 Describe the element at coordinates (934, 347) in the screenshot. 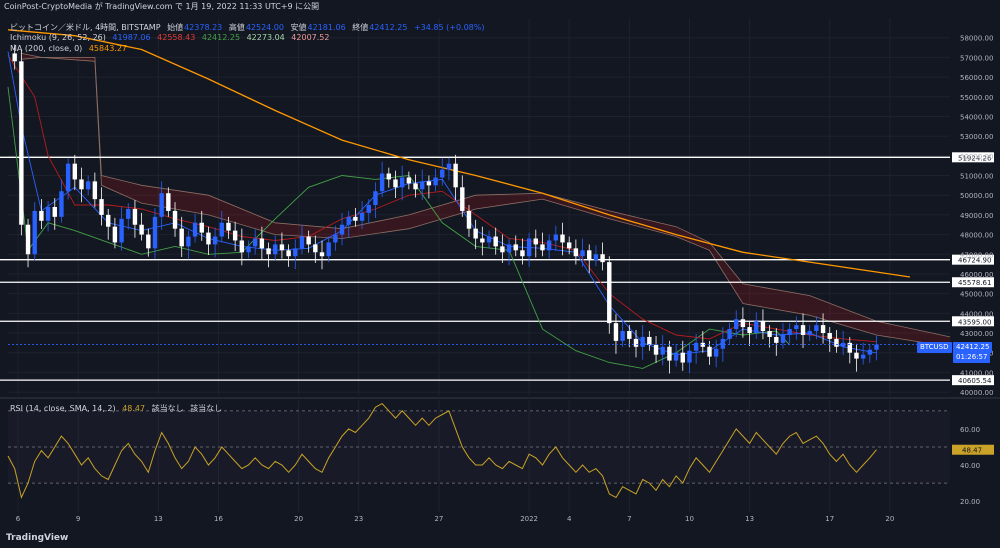

I see `symbol-badge: BTCUSD` at that location.